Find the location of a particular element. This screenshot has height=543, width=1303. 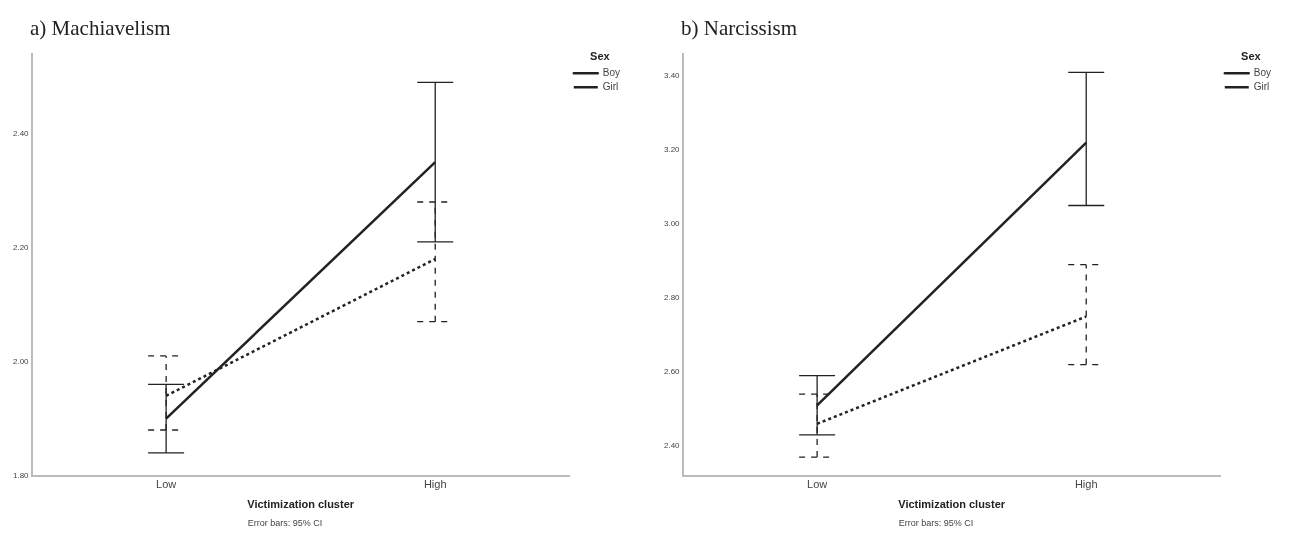

y-tick-label: 3.00 is located at coordinates (672, 224).